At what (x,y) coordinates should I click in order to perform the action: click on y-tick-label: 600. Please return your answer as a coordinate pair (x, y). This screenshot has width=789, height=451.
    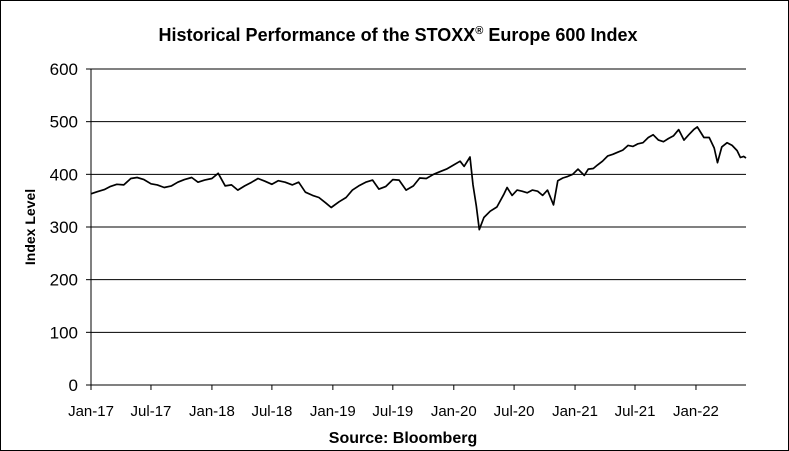
    Looking at the image, I should click on (64, 69).